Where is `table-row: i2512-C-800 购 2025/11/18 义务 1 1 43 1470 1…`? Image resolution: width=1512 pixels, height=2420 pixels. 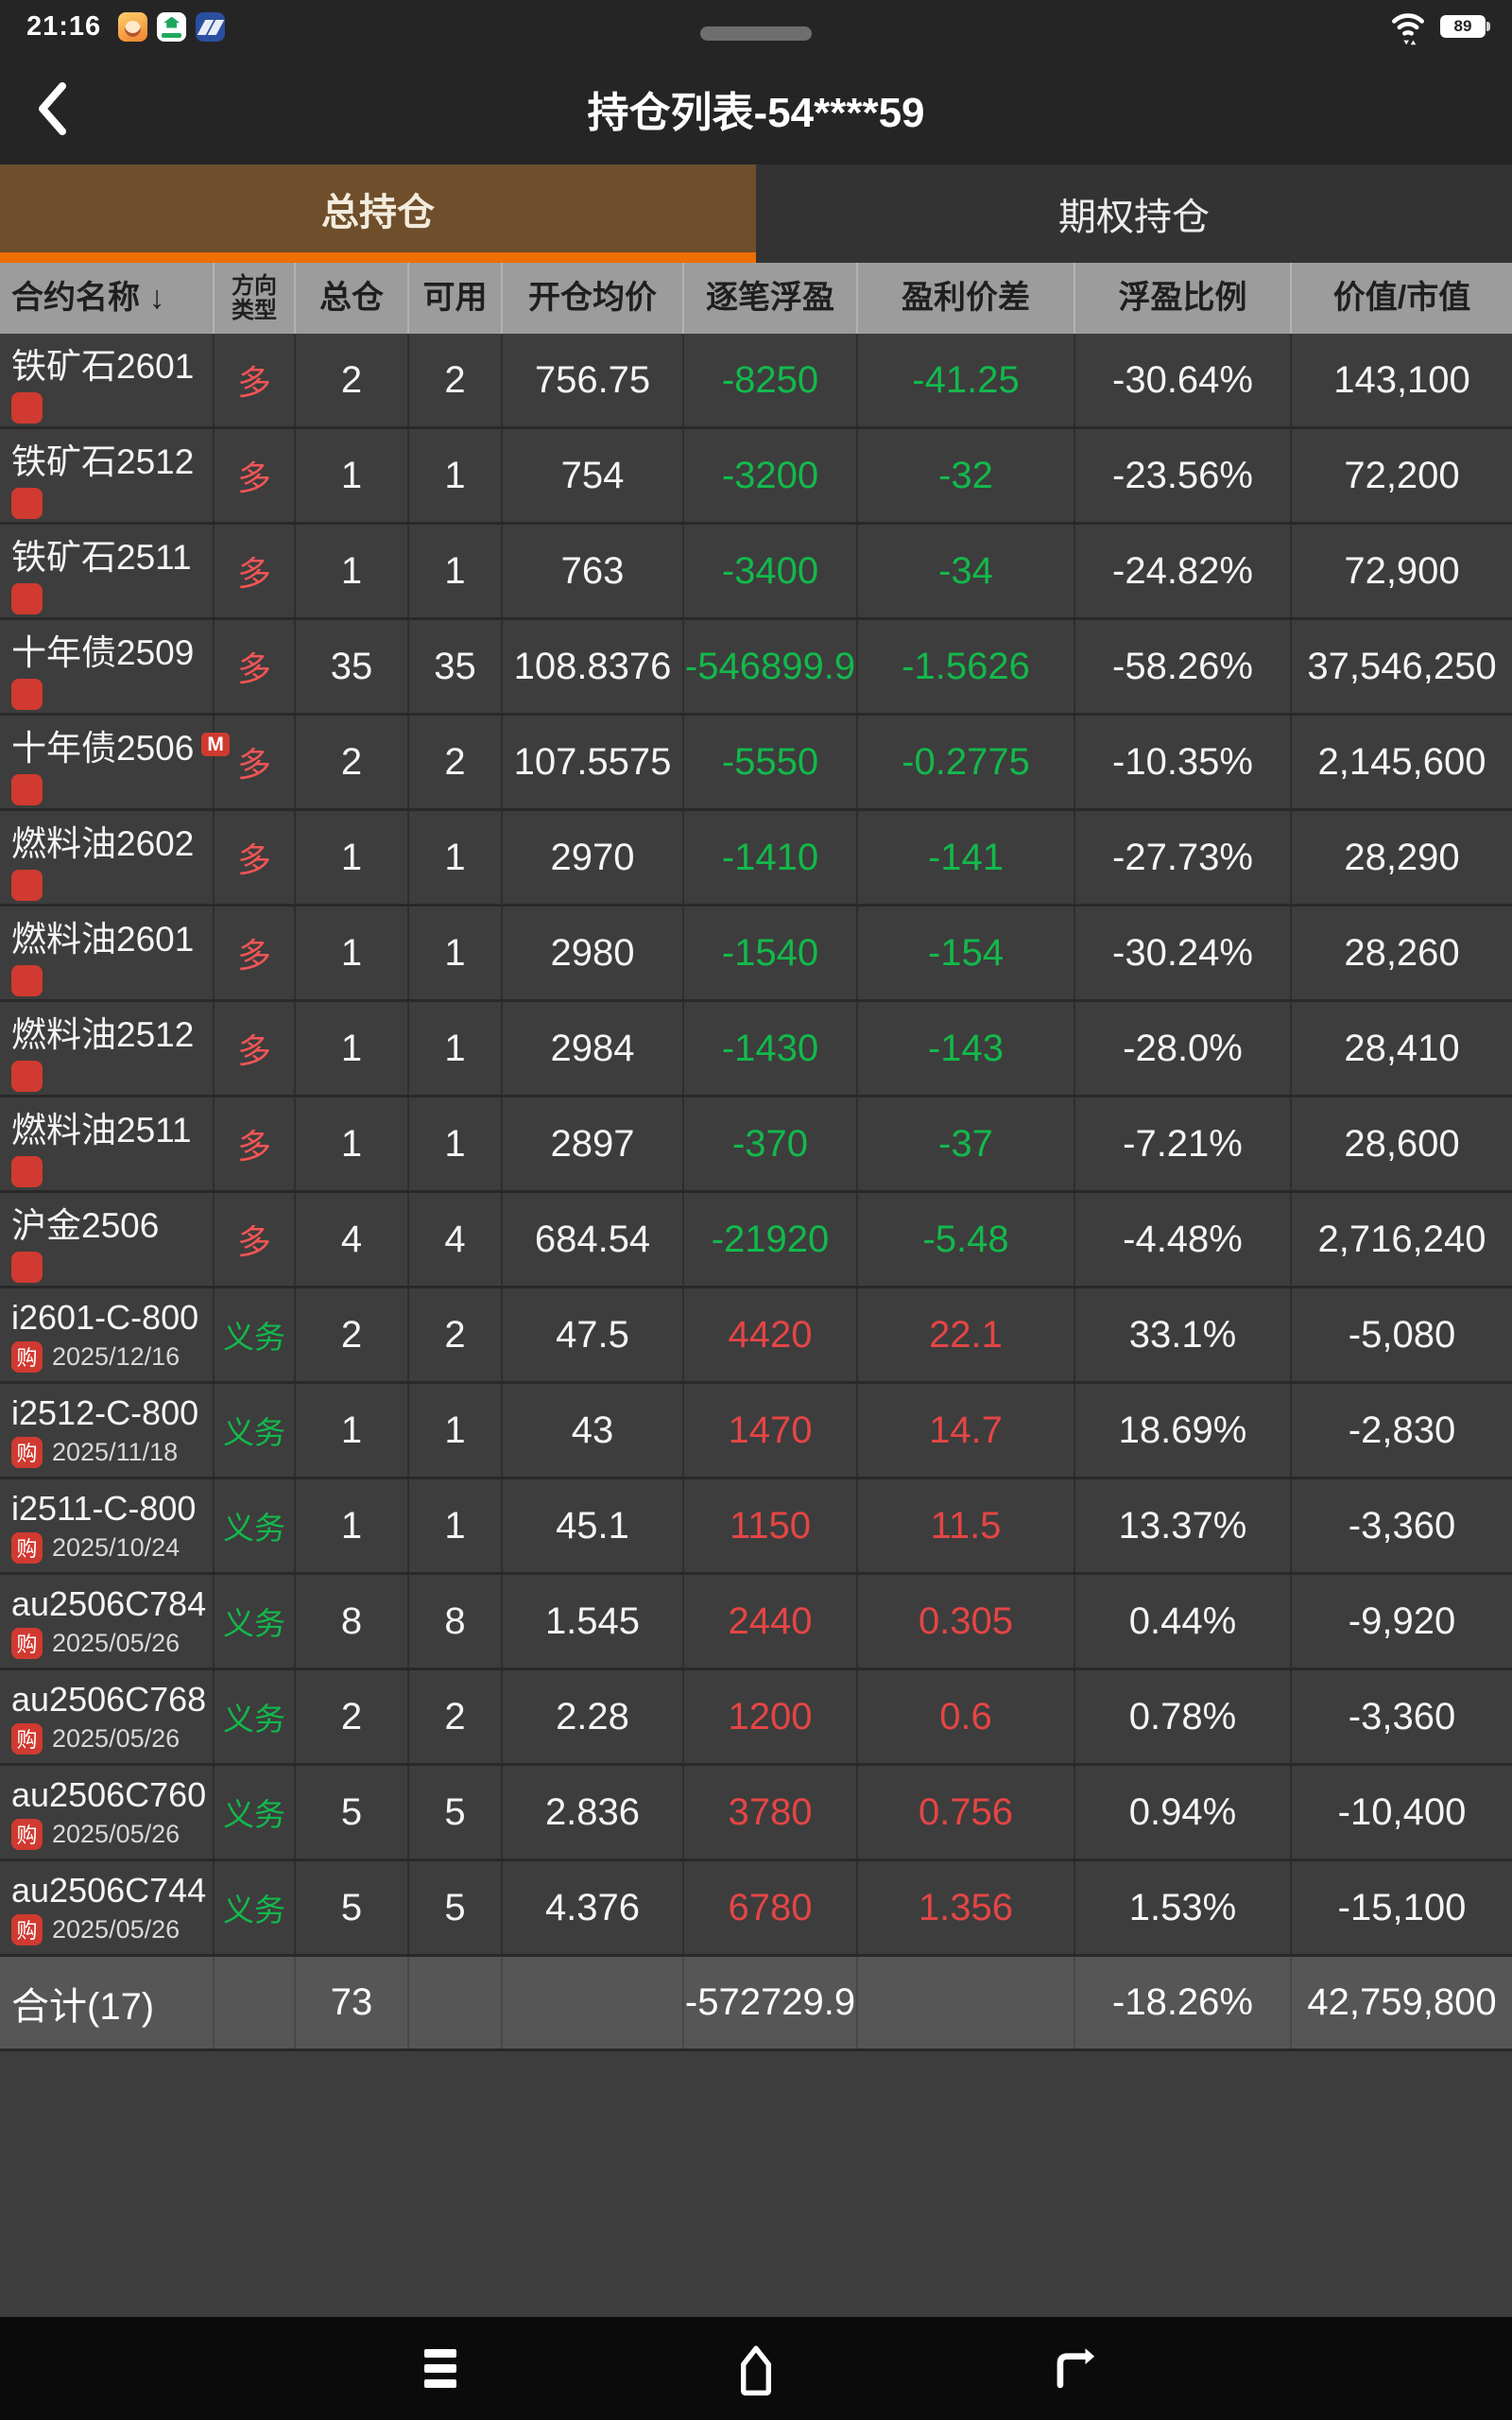
table-row: i2512-C-800 购 2025/11/18 义务 1 1 43 1470 1… is located at coordinates (756, 1431).